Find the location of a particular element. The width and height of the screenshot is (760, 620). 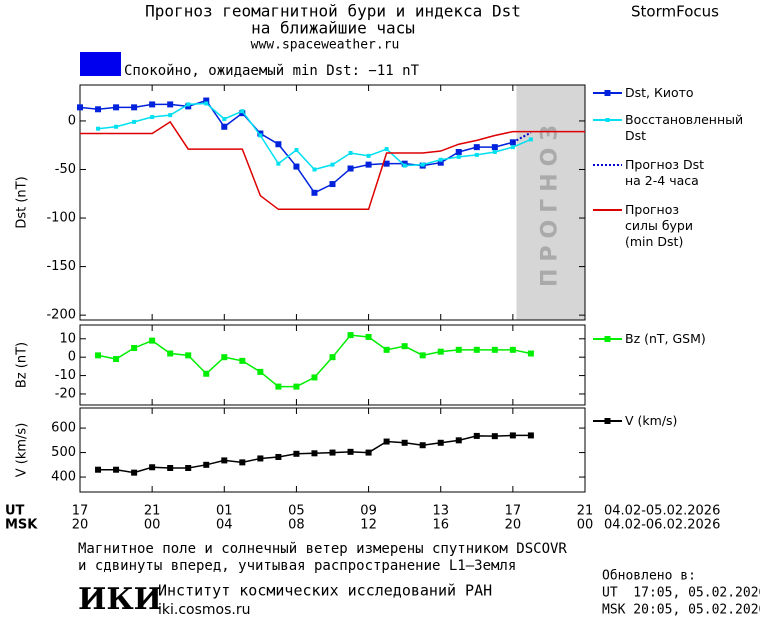

status-indicator is located at coordinates (100, 64).